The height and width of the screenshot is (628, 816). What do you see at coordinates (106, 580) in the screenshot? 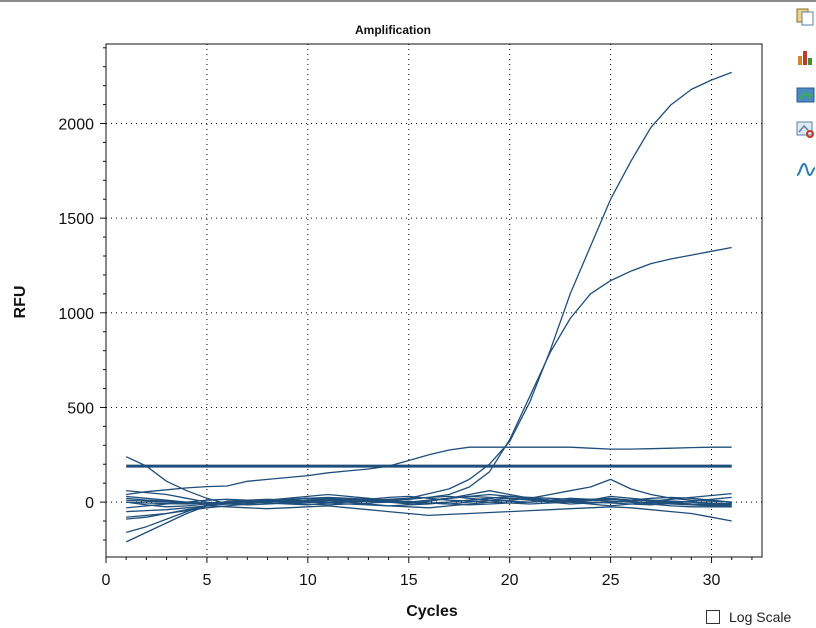
I see `x-tick-label: 0` at bounding box center [106, 580].